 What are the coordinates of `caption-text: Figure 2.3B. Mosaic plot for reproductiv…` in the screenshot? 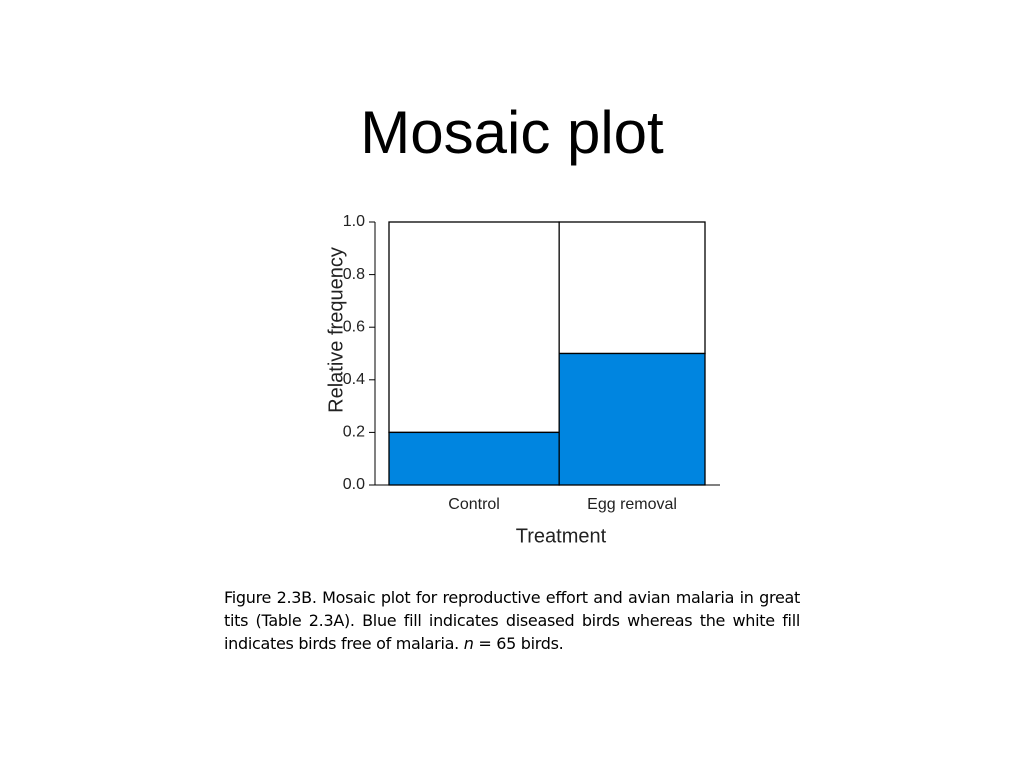 It's located at (512, 620).